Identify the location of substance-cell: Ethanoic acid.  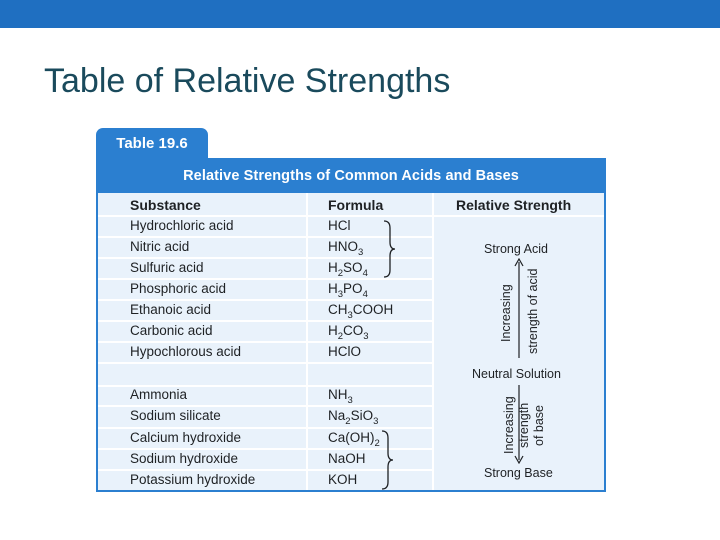
(171, 309).